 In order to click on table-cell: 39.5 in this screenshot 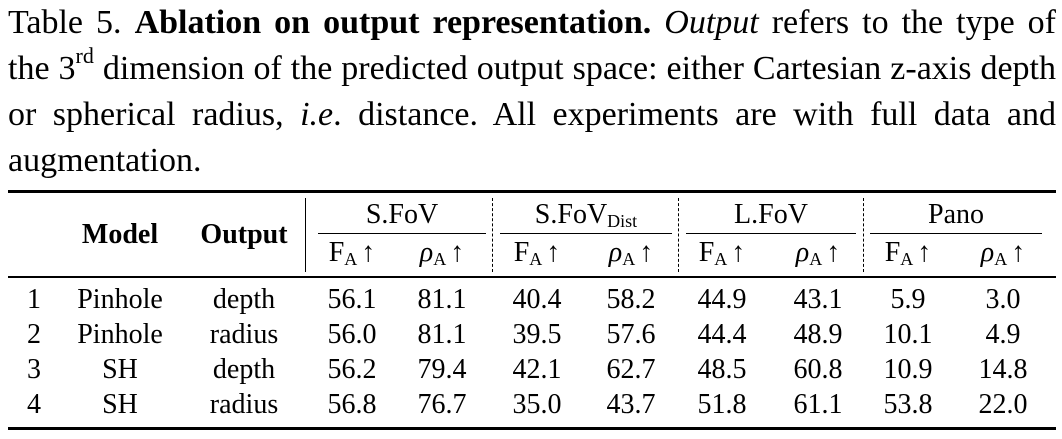, I will do `click(537, 334)`.